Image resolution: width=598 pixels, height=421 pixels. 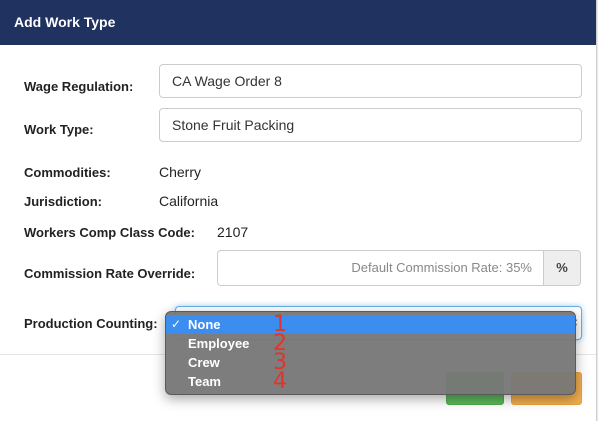 What do you see at coordinates (204, 381) in the screenshot?
I see `option-label: Team` at bounding box center [204, 381].